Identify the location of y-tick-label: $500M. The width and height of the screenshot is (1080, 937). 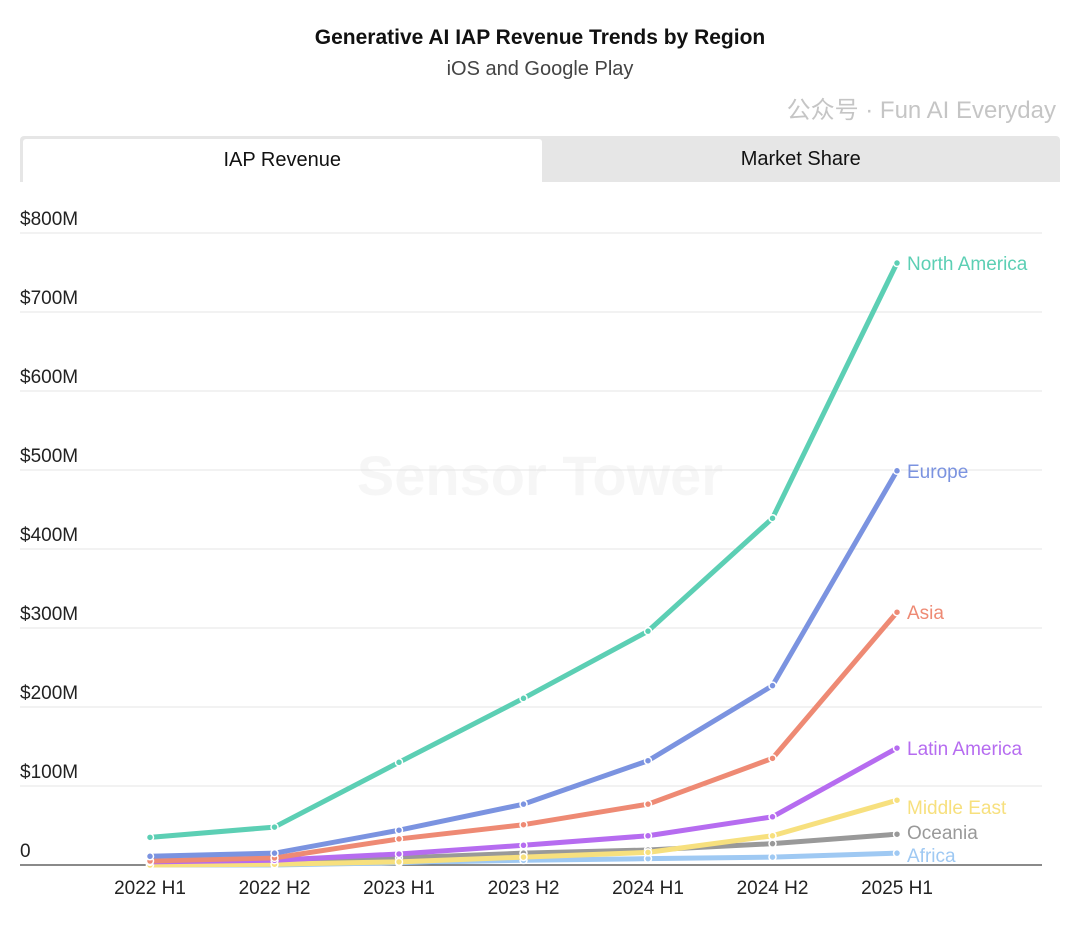
(49, 456).